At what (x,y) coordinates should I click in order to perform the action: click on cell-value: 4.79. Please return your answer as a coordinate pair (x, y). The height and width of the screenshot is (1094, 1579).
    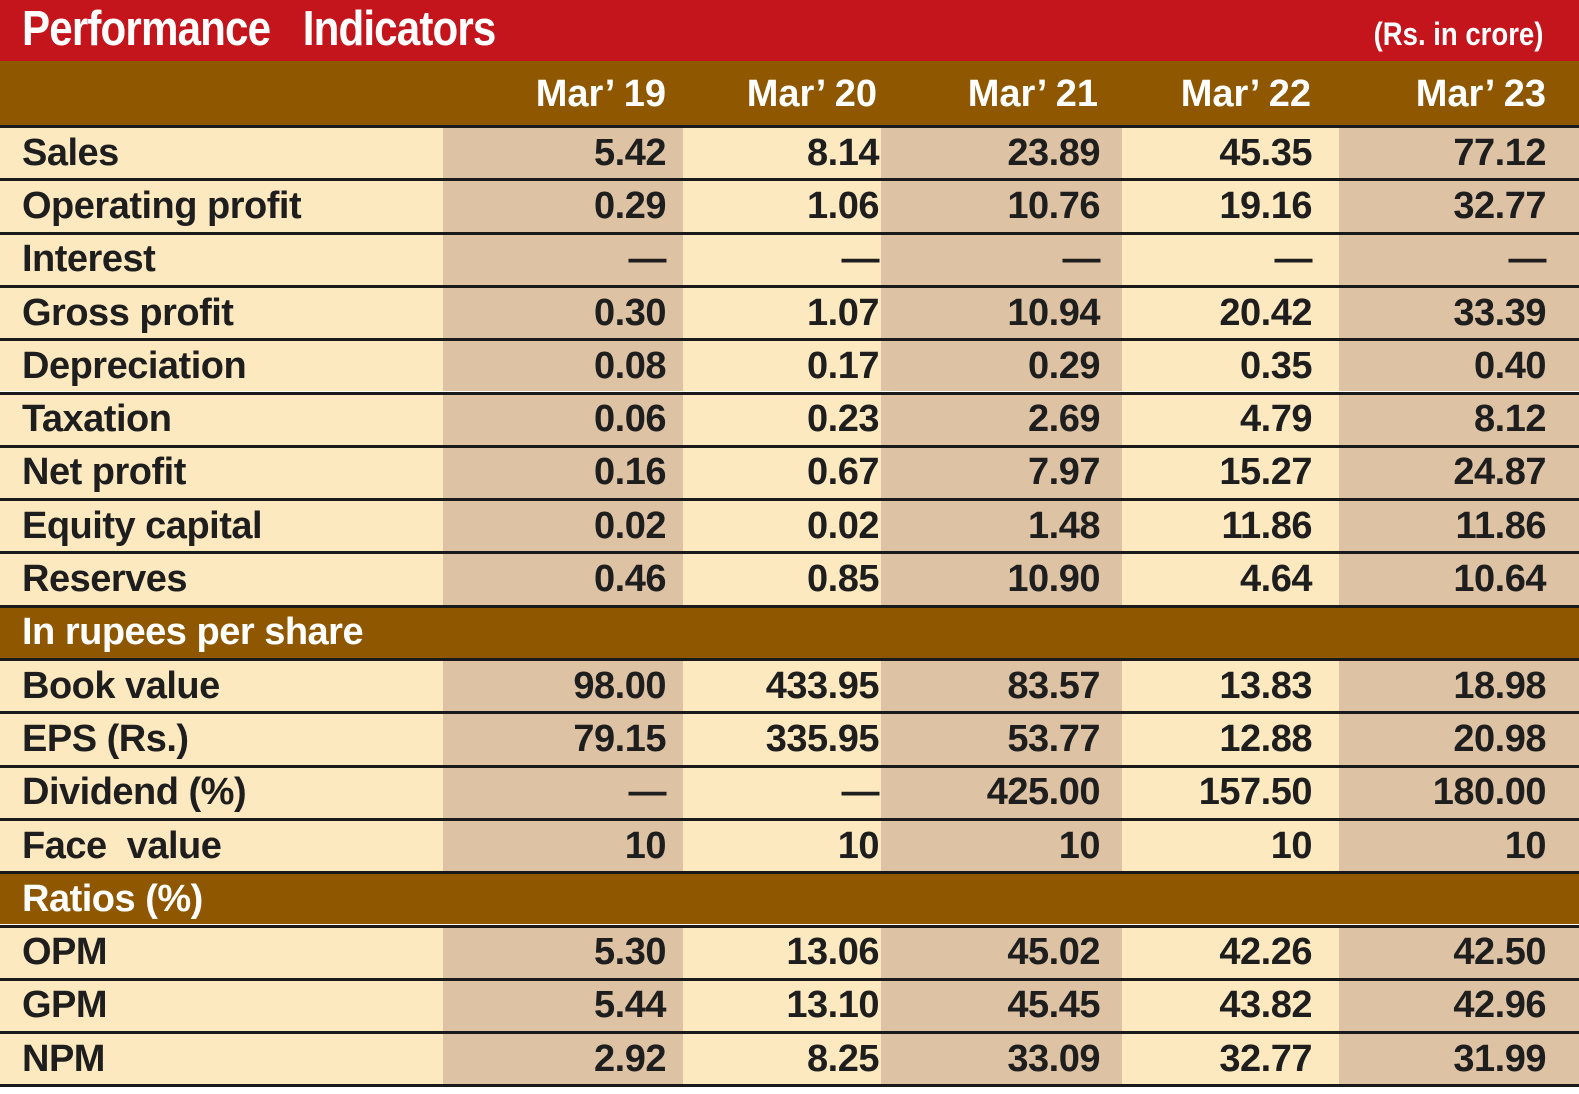
    Looking at the image, I should click on (1276, 419).